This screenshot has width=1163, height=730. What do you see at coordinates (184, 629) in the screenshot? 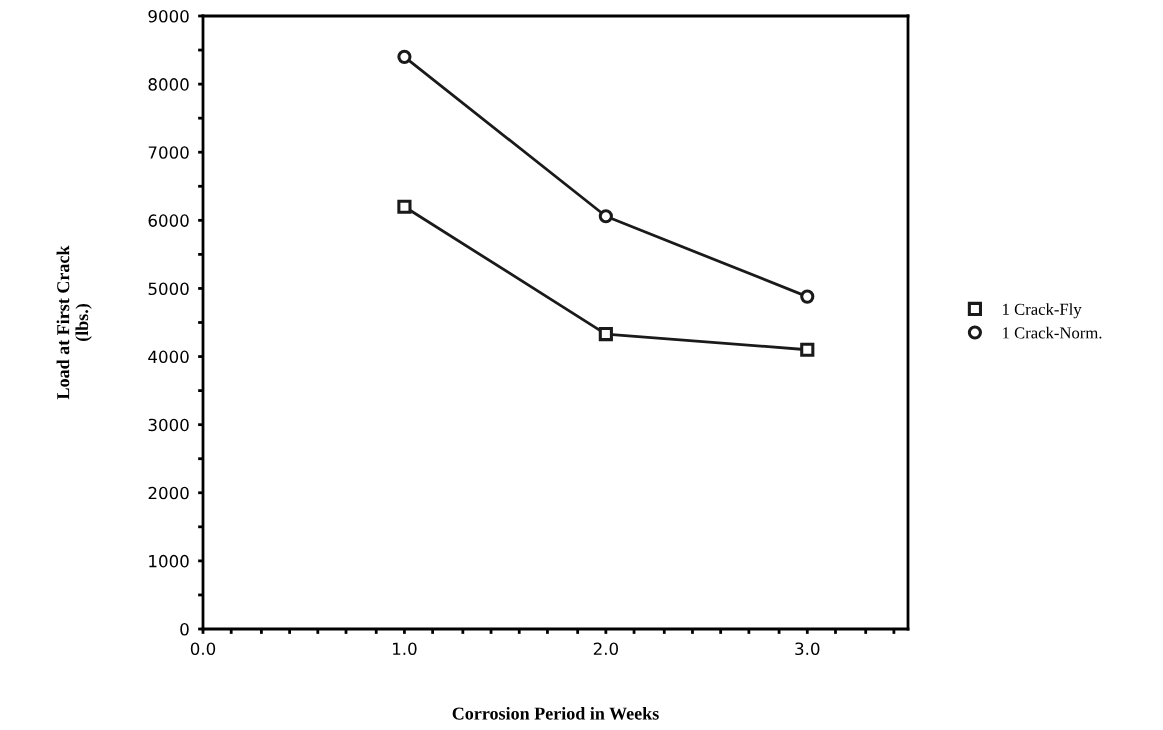
I see `y-tick-label: 0` at bounding box center [184, 629].